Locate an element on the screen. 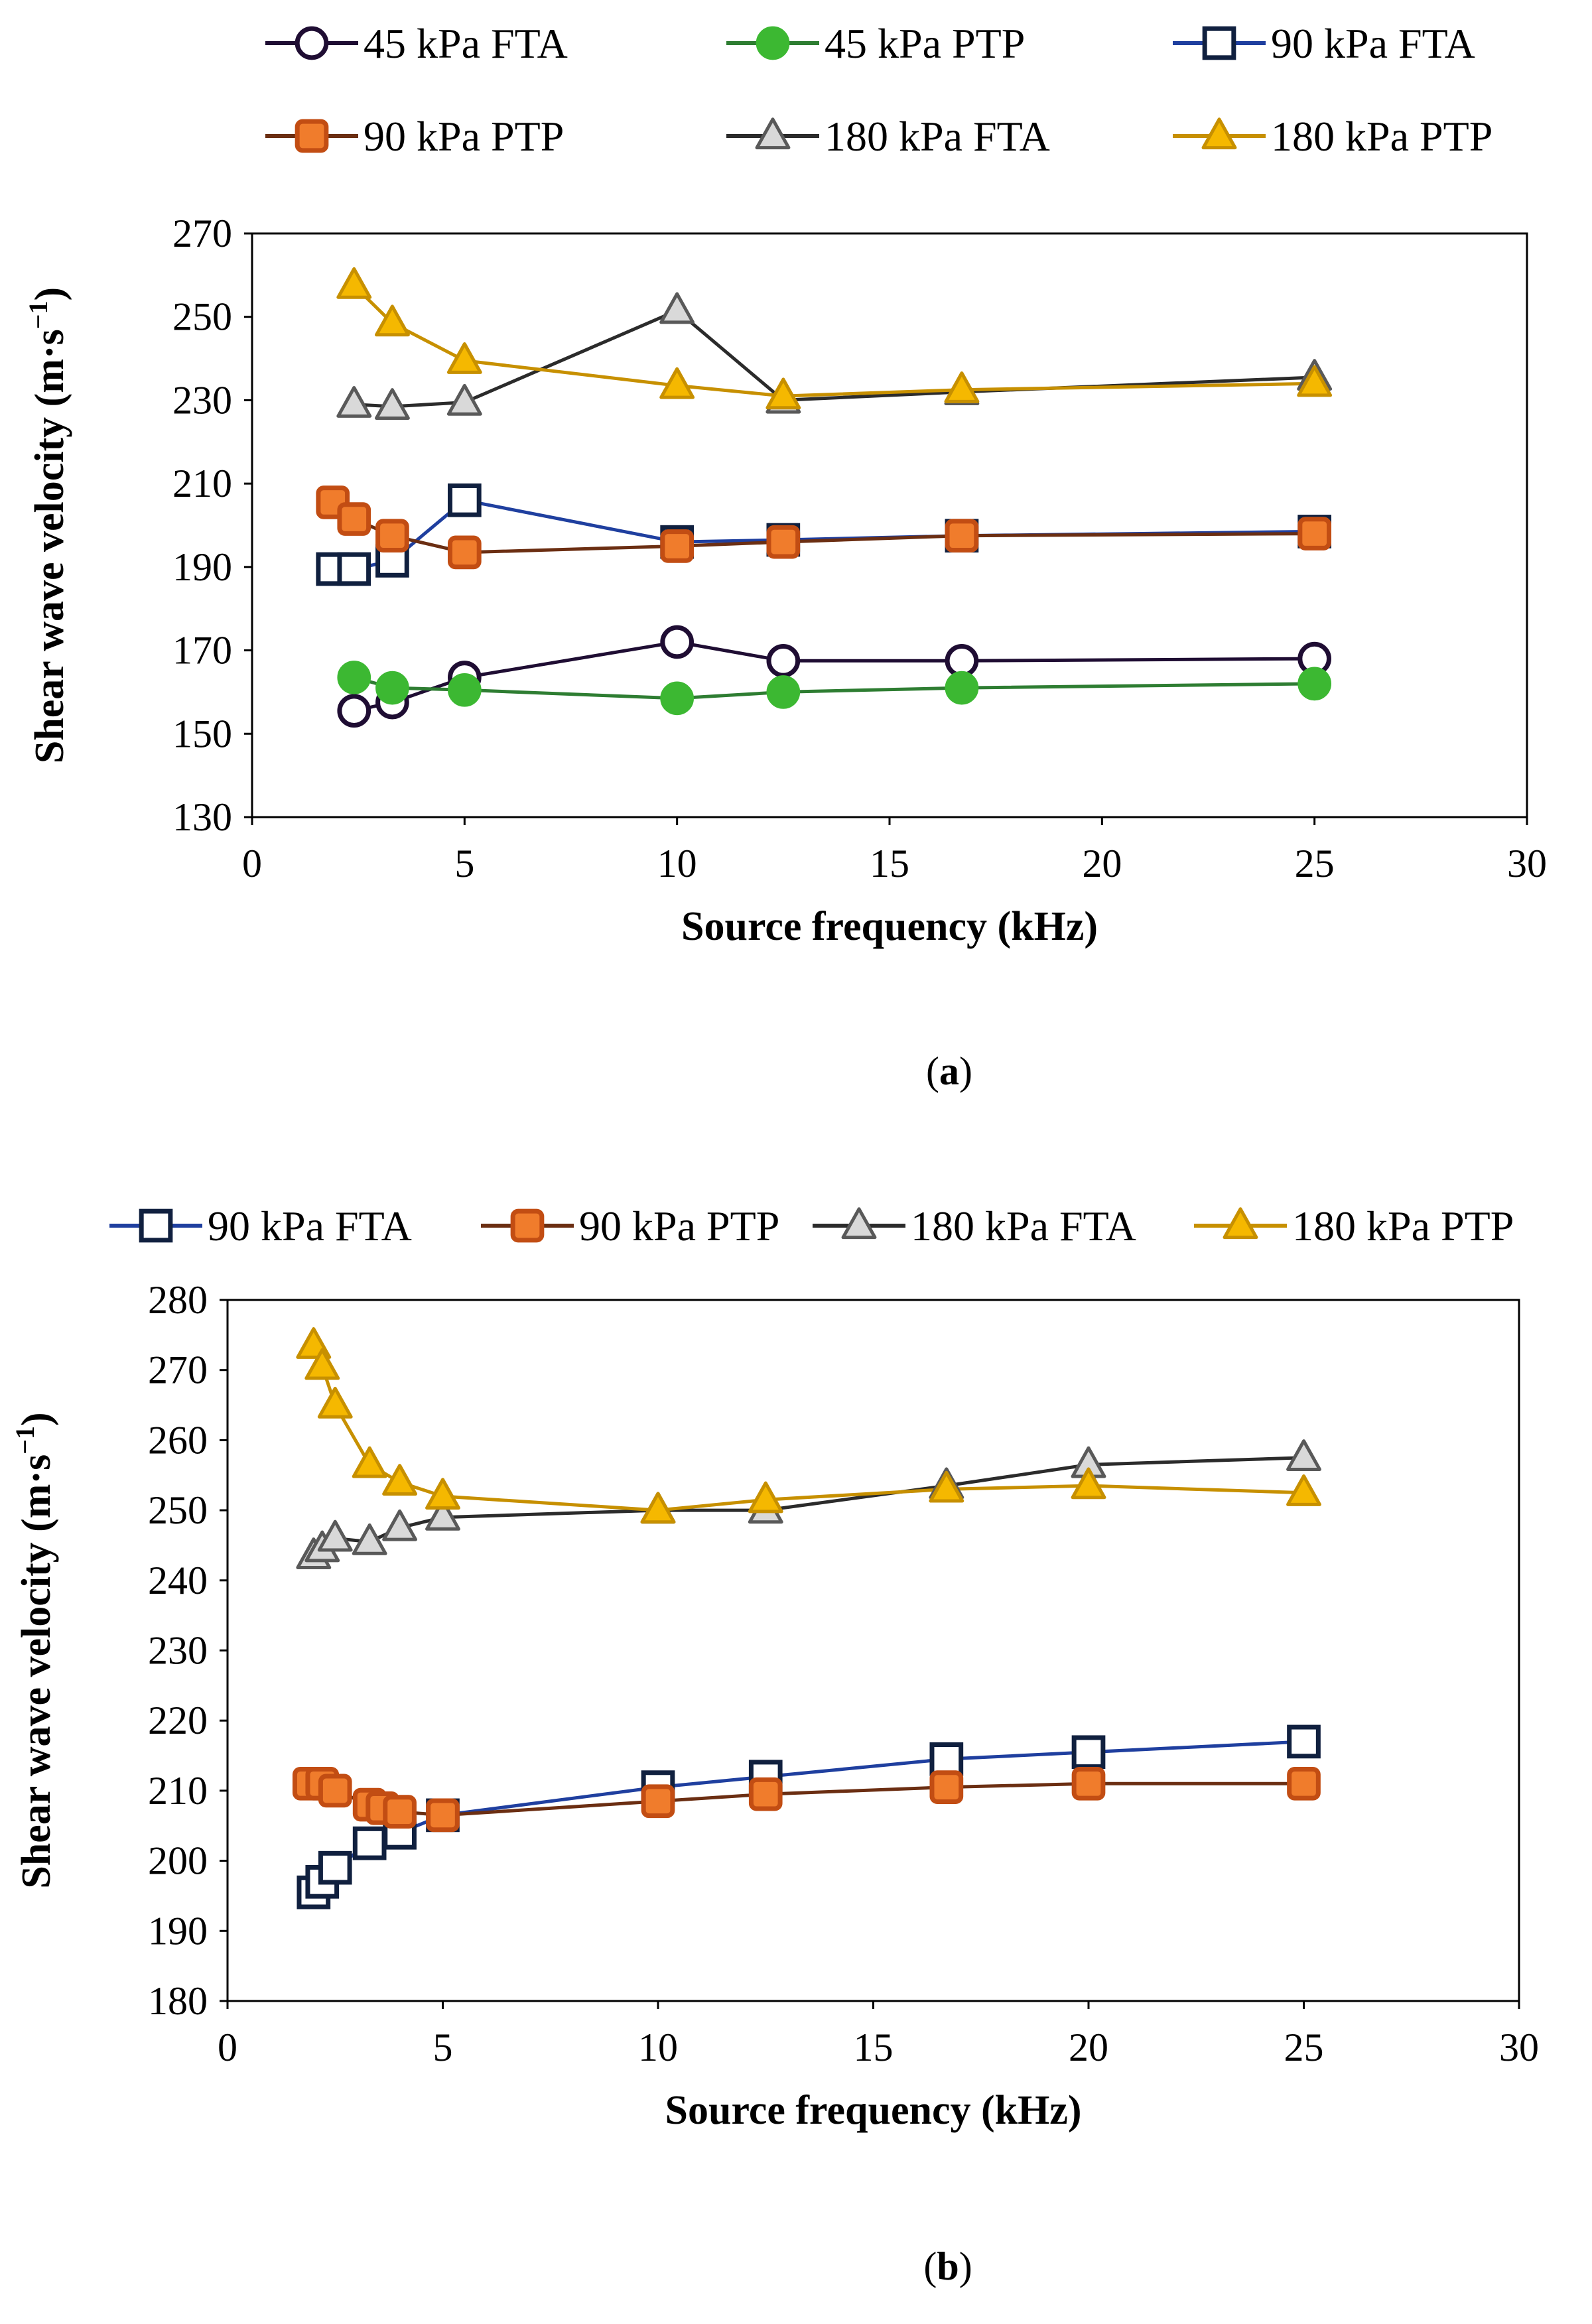 The width and height of the screenshot is (1592, 2324). legend-label-180-kpa-ptp: 180 kPa PTP is located at coordinates (1382, 136).